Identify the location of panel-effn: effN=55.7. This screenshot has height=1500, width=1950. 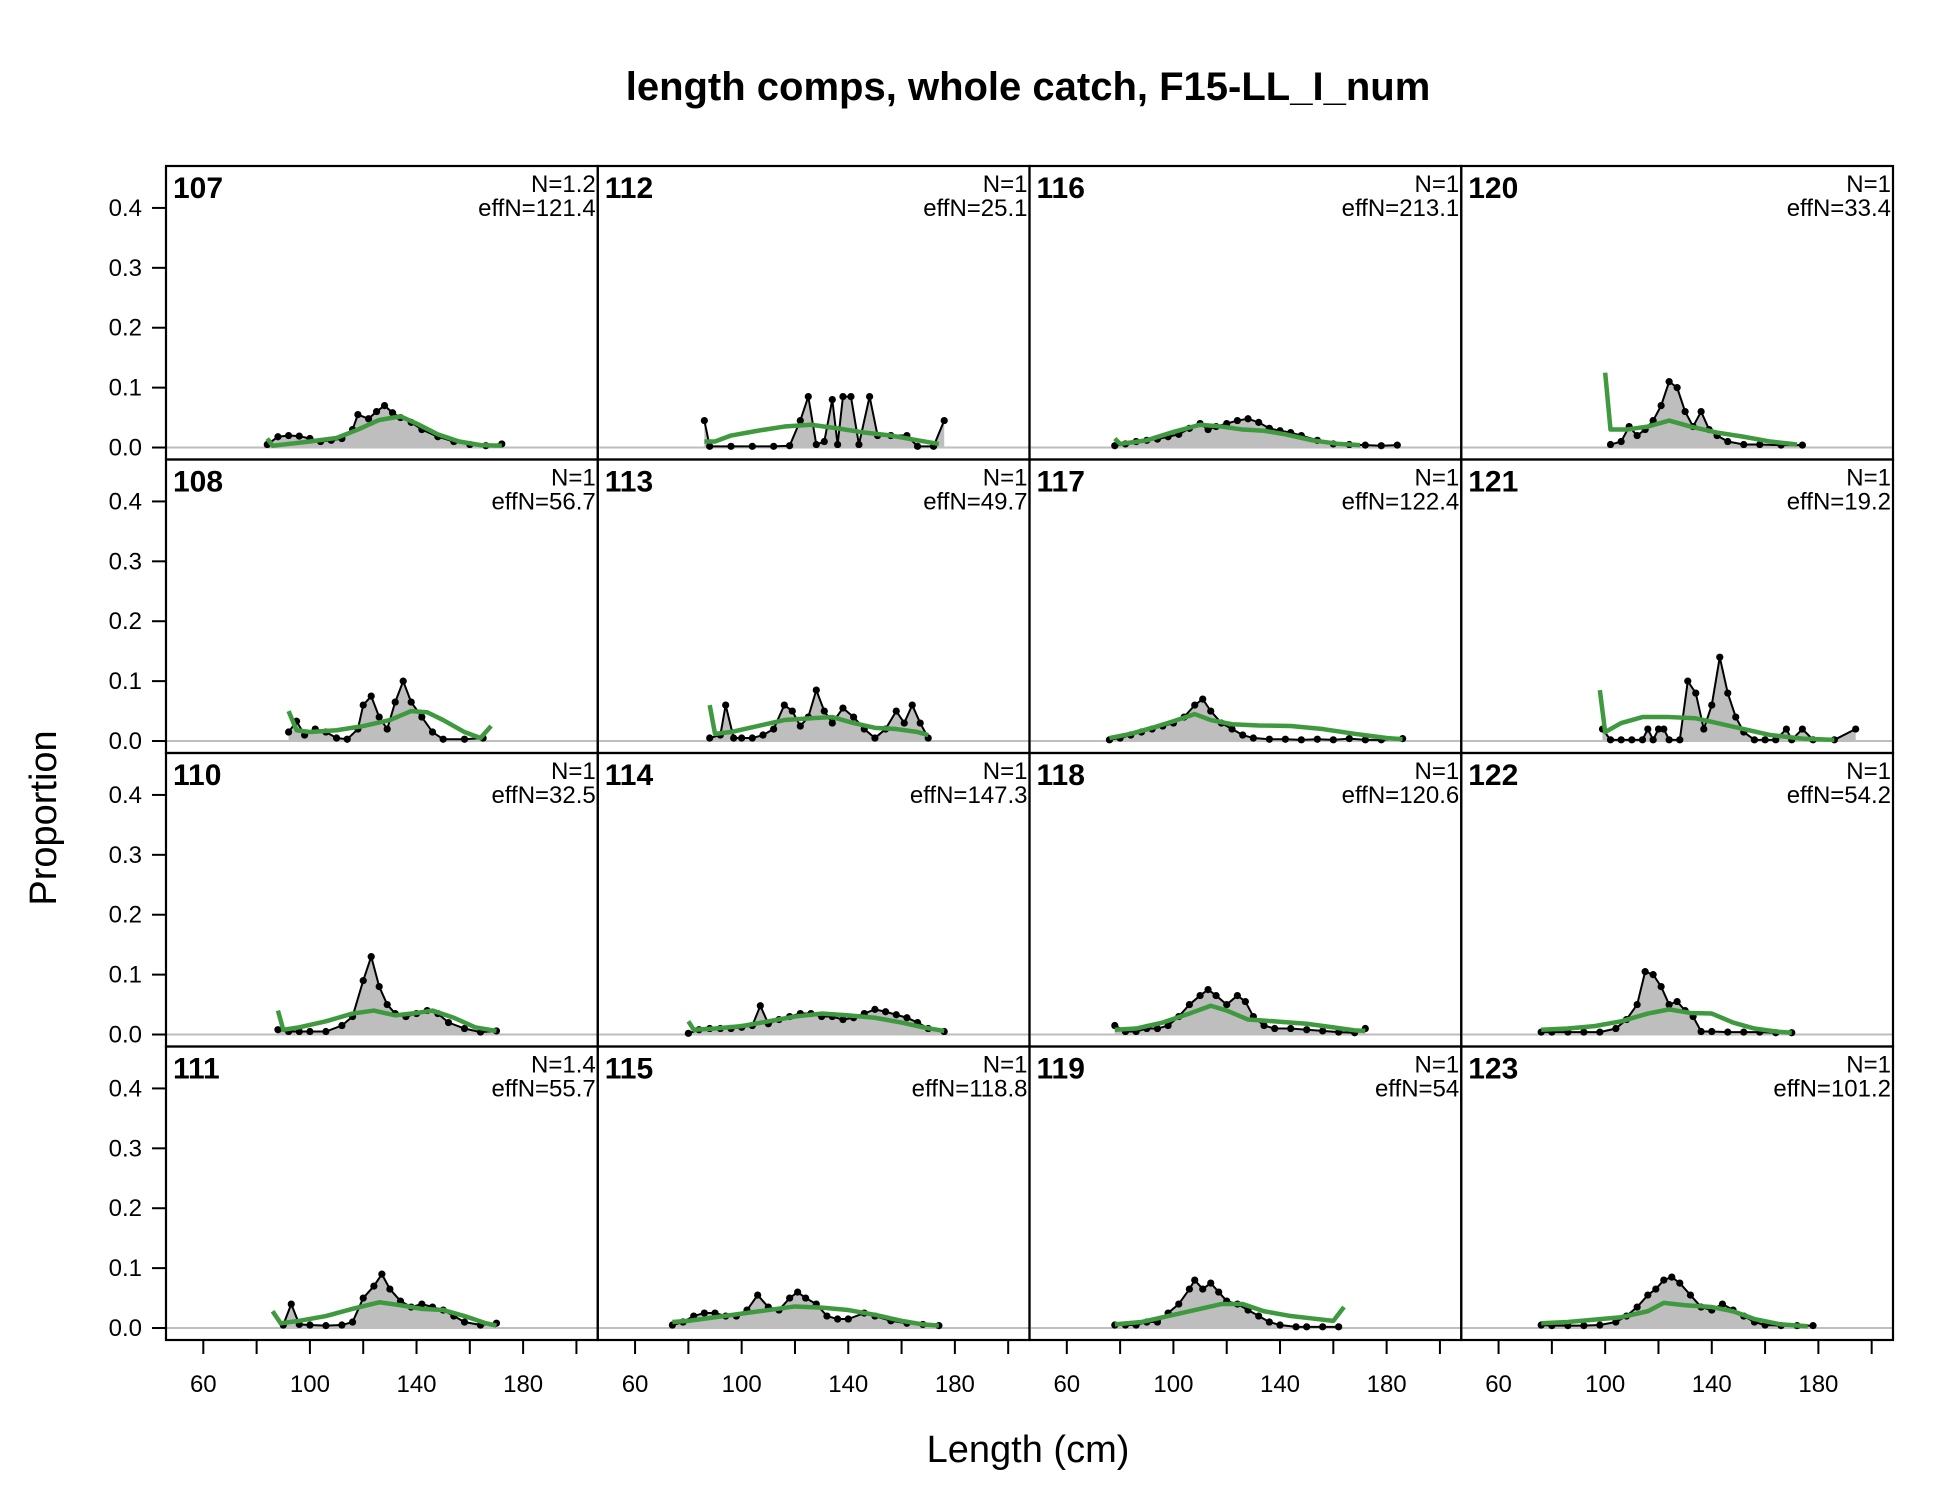
(543, 1089).